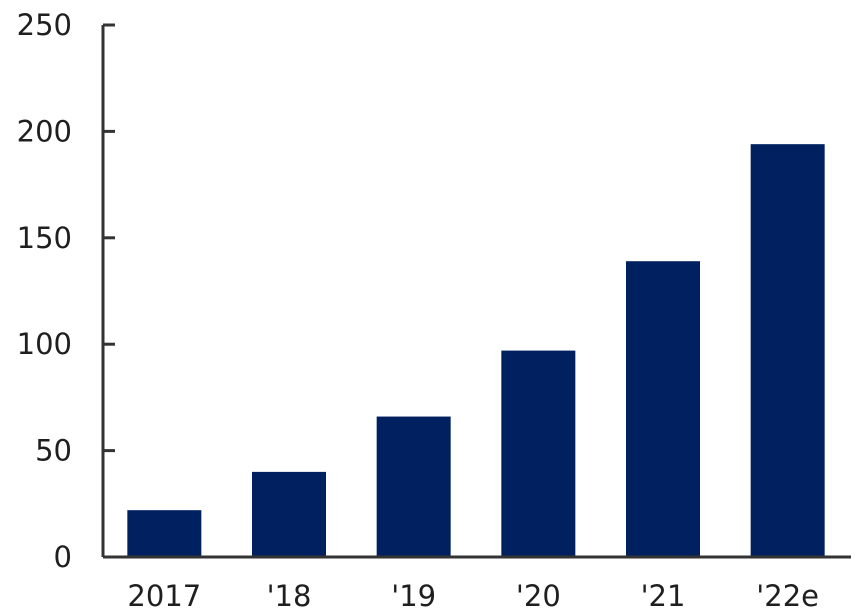 The width and height of the screenshot is (855, 611). Describe the element at coordinates (53, 451) in the screenshot. I see `y-tick-label: 50` at that location.